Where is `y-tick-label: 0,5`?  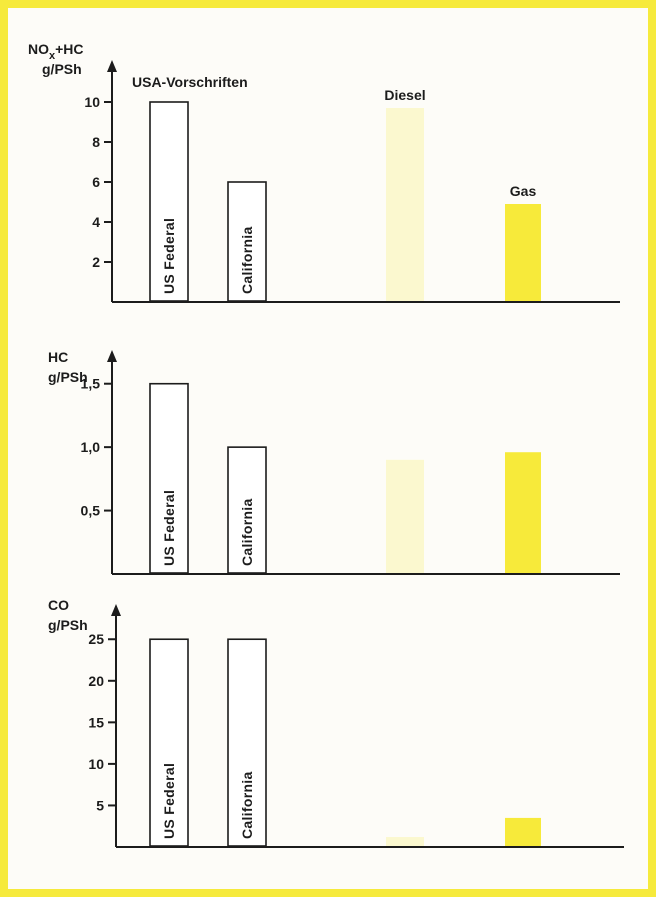
y-tick-label: 0,5 is located at coordinates (91, 511).